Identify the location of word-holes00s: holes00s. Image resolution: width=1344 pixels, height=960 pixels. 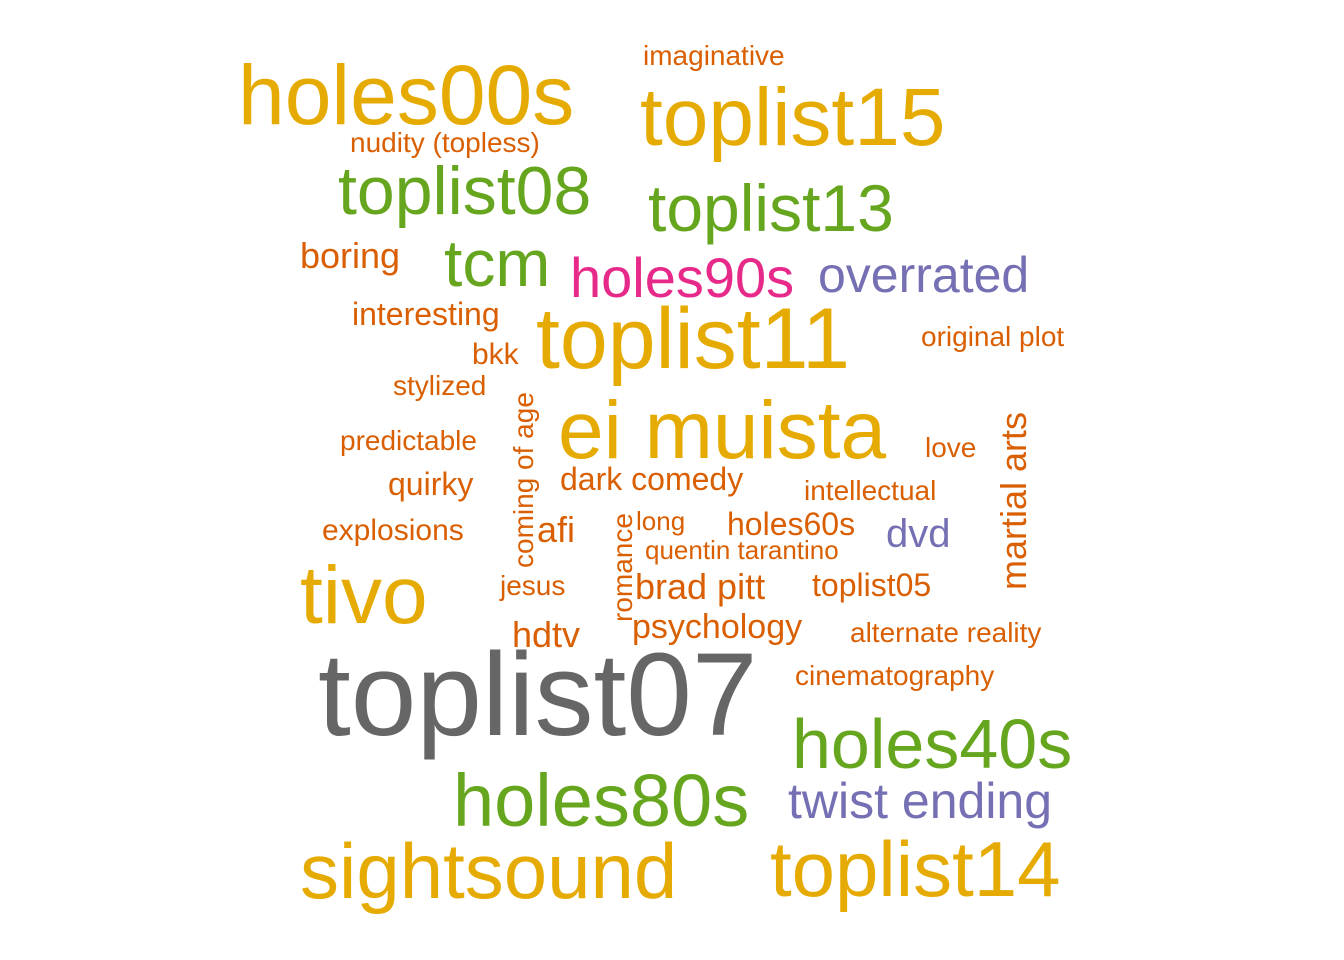
(406, 95).